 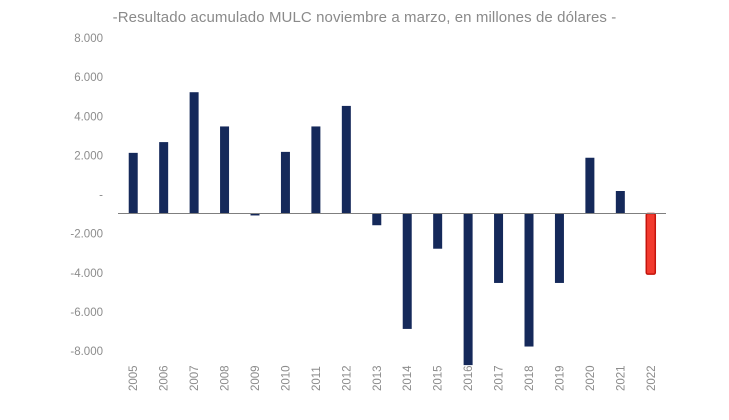 What do you see at coordinates (316, 170) in the screenshot?
I see `bar-2011` at bounding box center [316, 170].